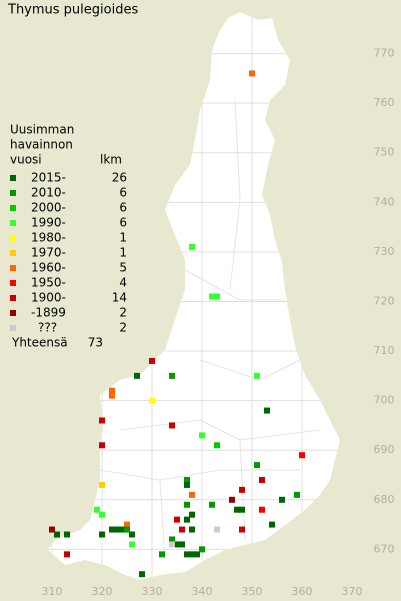  Describe the element at coordinates (302, 591) in the screenshot. I see `x-tick-label: 360` at that location.